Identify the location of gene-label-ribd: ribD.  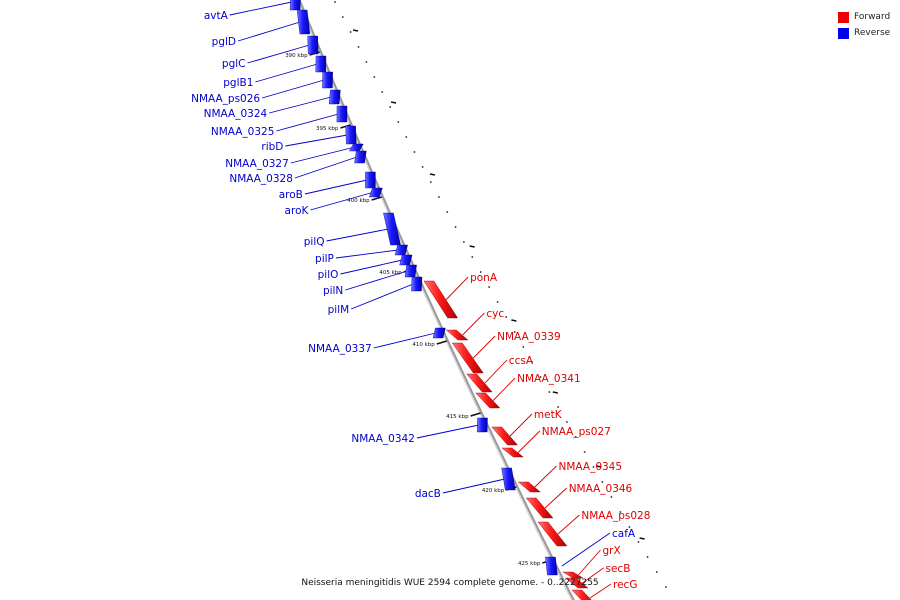
(272, 147).